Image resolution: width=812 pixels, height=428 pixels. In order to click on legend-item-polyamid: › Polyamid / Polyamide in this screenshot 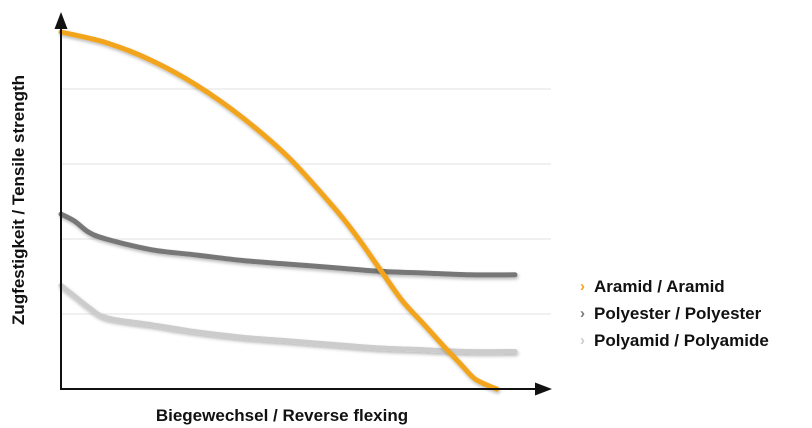, I will do `click(674, 340)`.